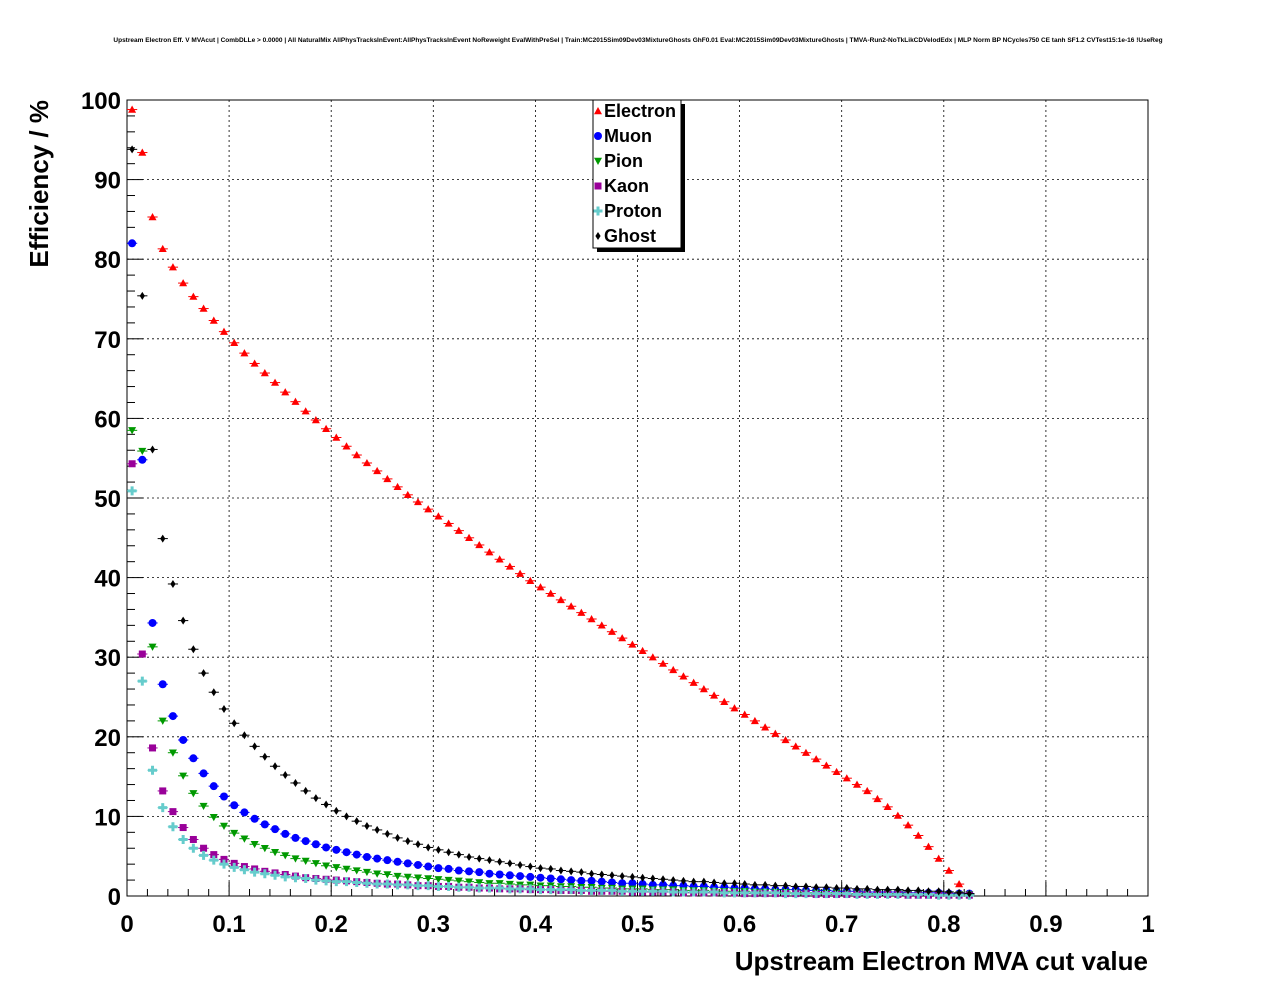 The image size is (1276, 996). What do you see at coordinates (107, 738) in the screenshot?
I see `y-tick-label: 20` at bounding box center [107, 738].